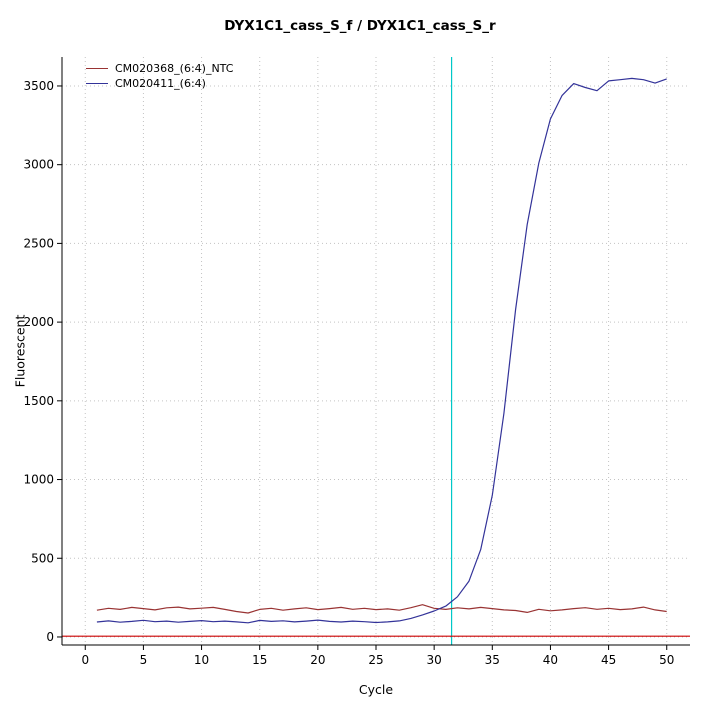 The width and height of the screenshot is (720, 720). What do you see at coordinates (38, 401) in the screenshot?
I see `y-tick-label: 1500` at bounding box center [38, 401].